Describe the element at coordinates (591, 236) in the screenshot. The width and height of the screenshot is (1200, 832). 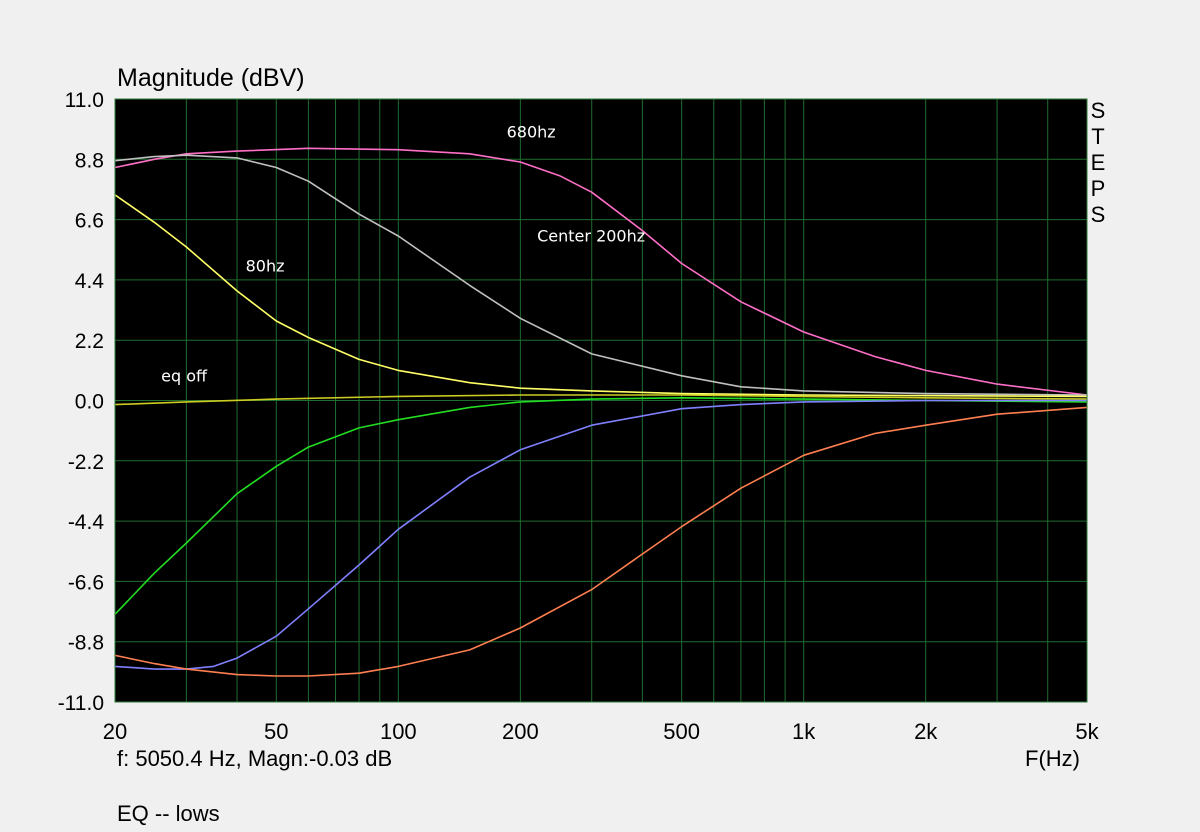
I see `curve-annotation: Center 200hz` at that location.